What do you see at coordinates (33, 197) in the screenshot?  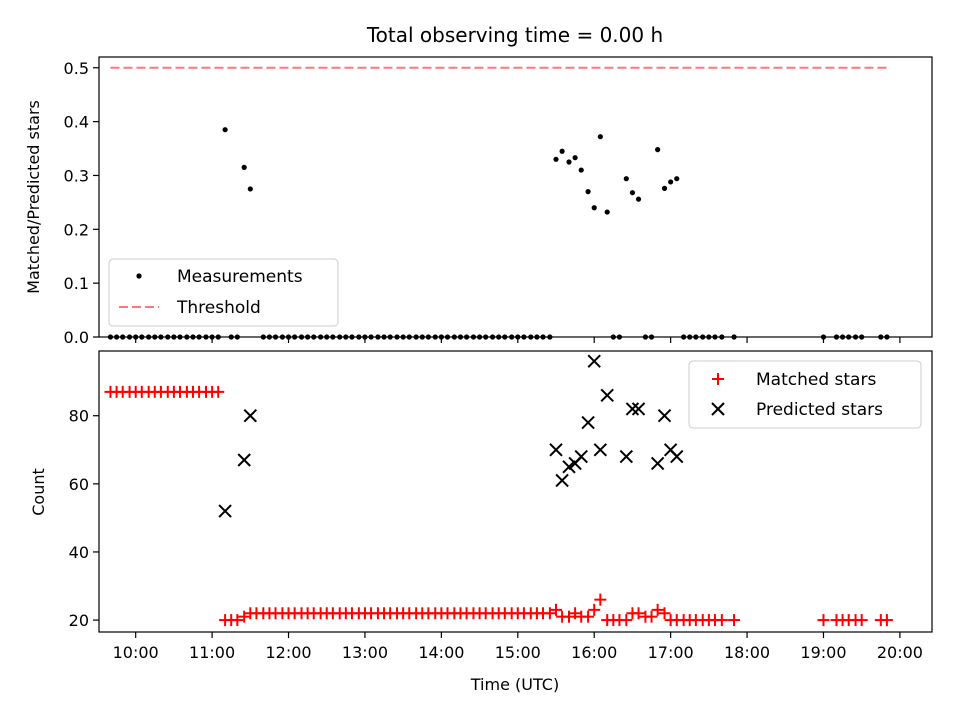 I see `ratio-y-axis-label: Matched/Predicted stars` at bounding box center [33, 197].